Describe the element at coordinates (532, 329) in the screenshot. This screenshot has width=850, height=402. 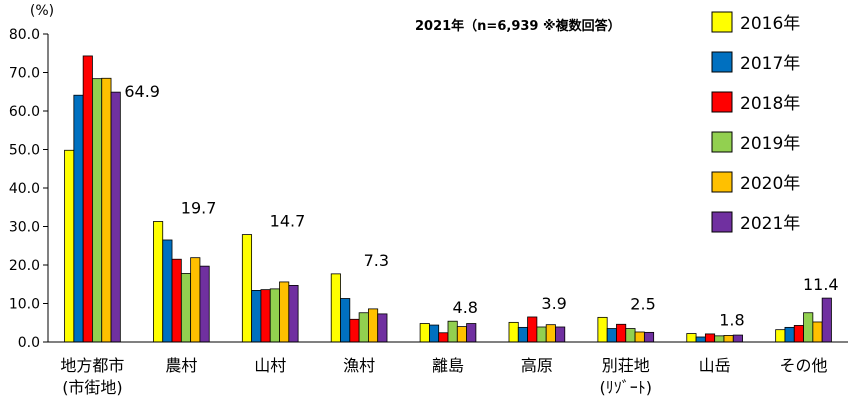
I see `bar-2018年-5` at that location.